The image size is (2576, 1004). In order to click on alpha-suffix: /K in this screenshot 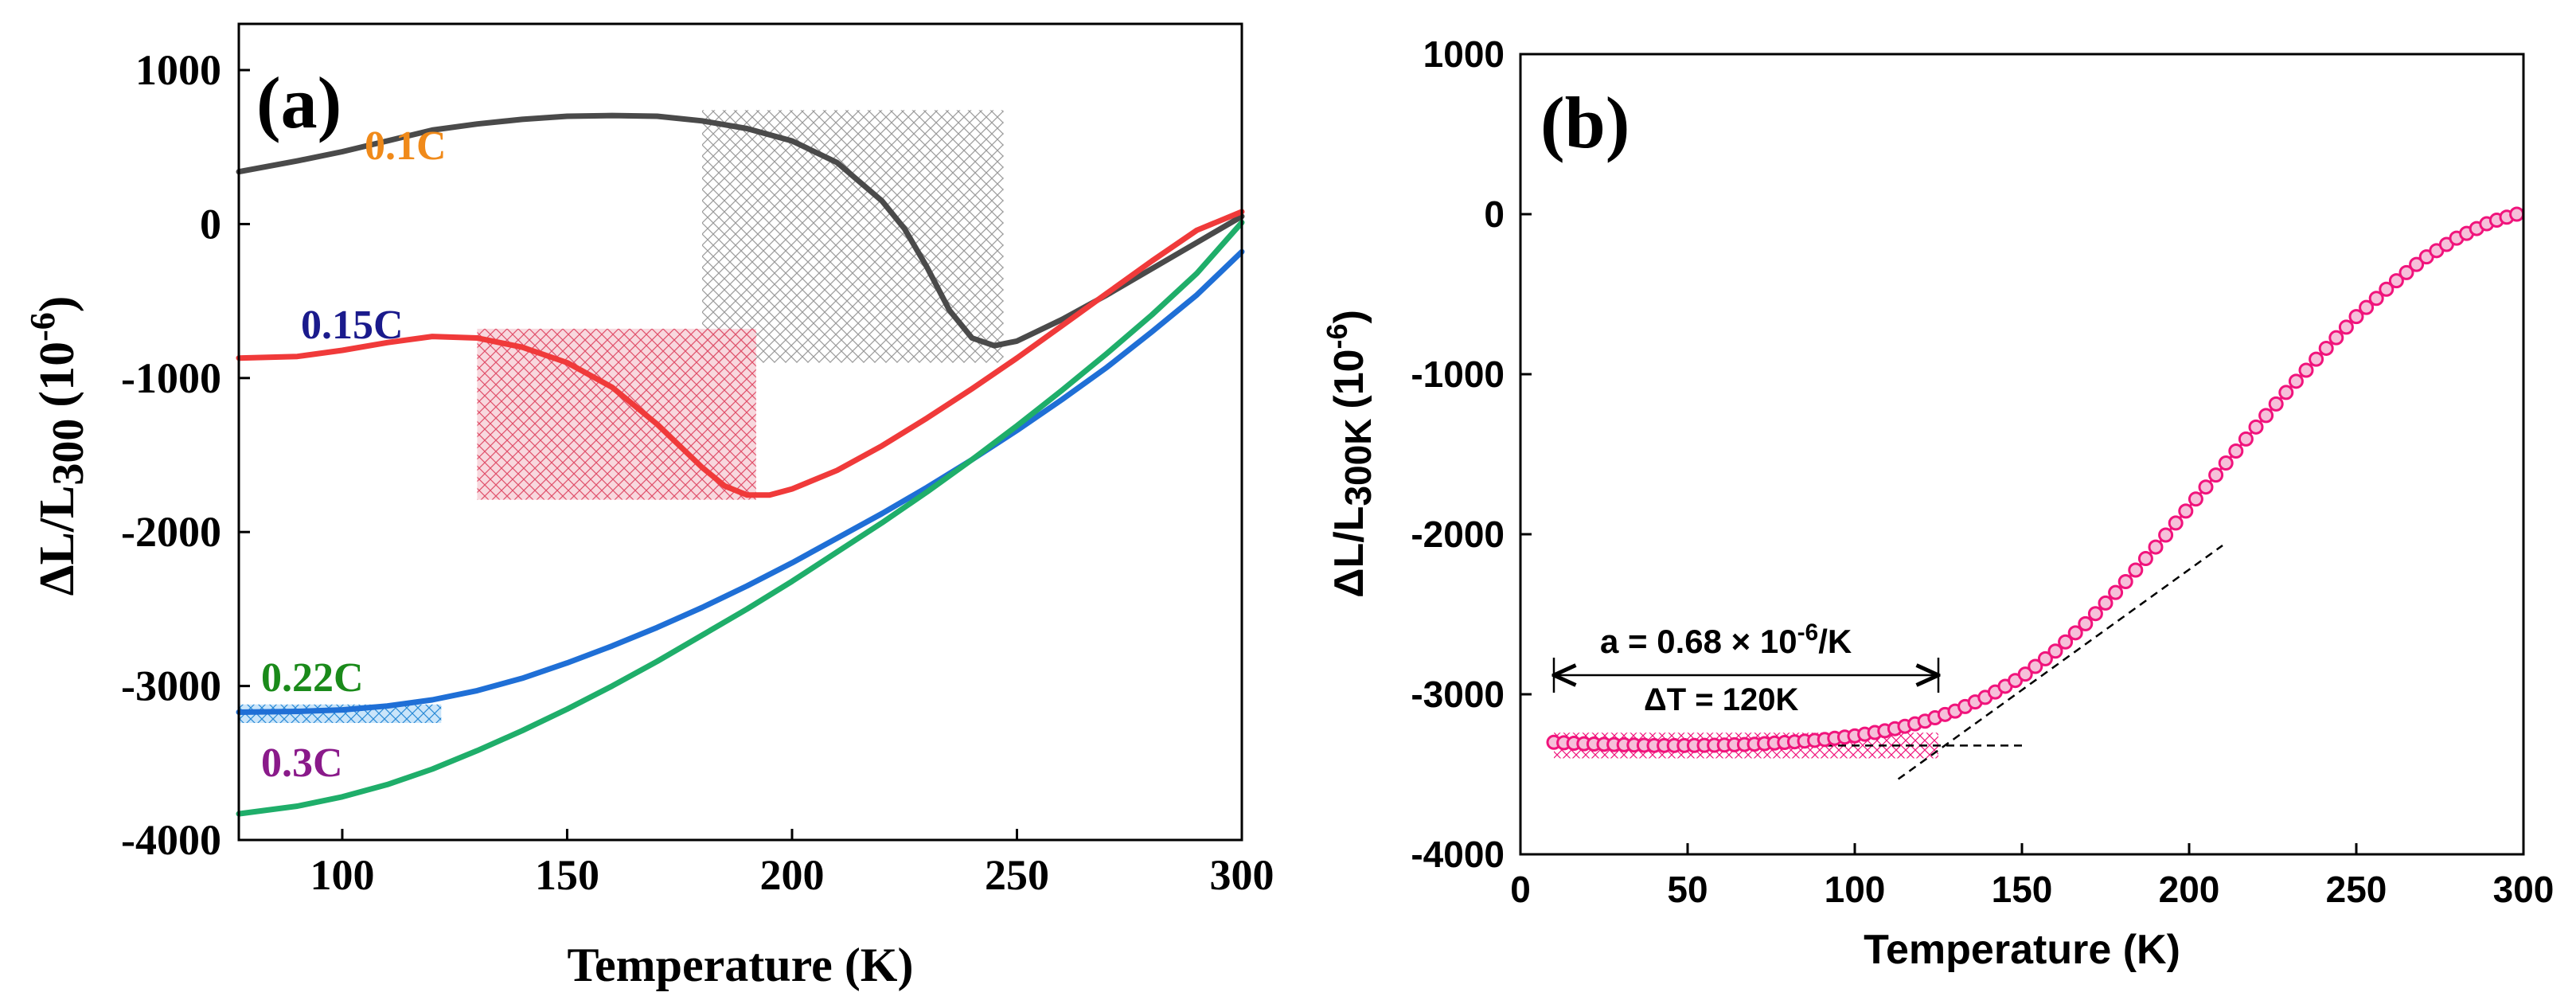, I will do `click(1835, 641)`.